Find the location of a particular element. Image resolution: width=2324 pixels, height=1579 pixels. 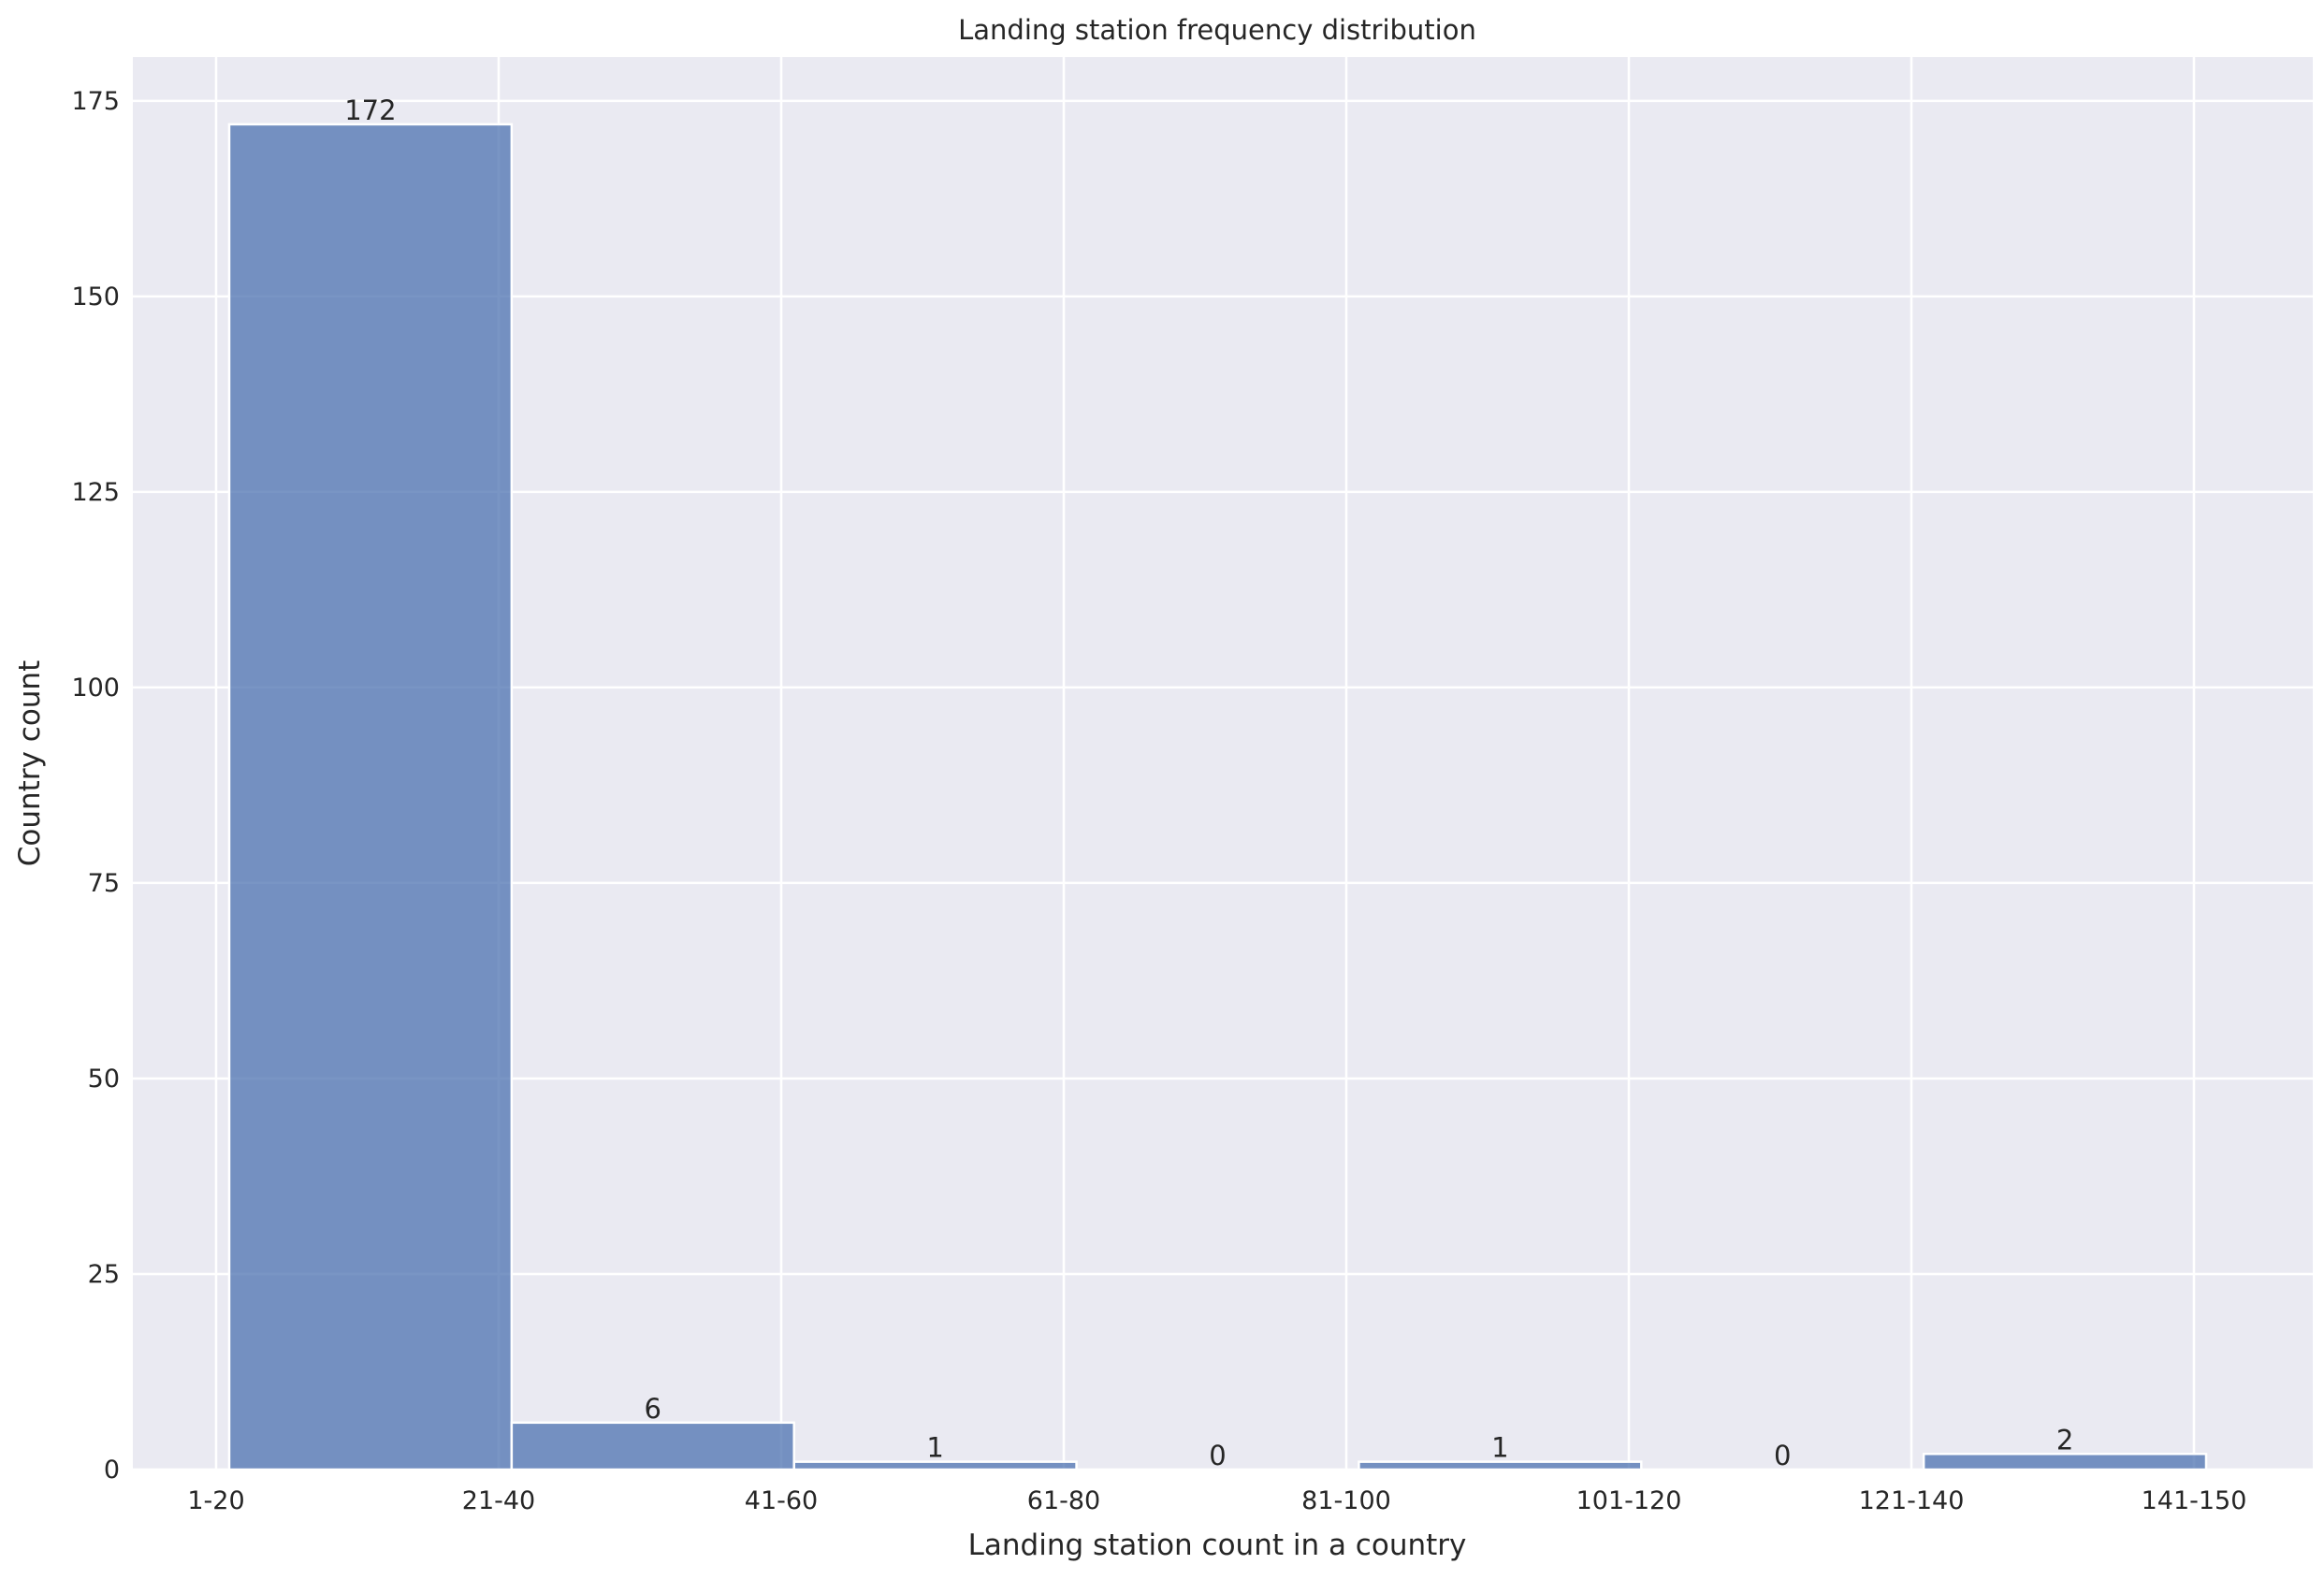

x-tick-label: 81-100 is located at coordinates (1346, 1500).